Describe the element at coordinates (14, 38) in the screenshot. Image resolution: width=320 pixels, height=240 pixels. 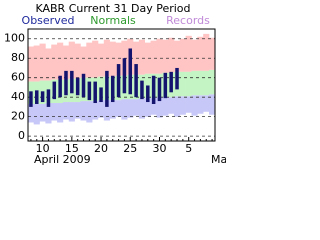
I see `y-tick-label: 100` at that location.